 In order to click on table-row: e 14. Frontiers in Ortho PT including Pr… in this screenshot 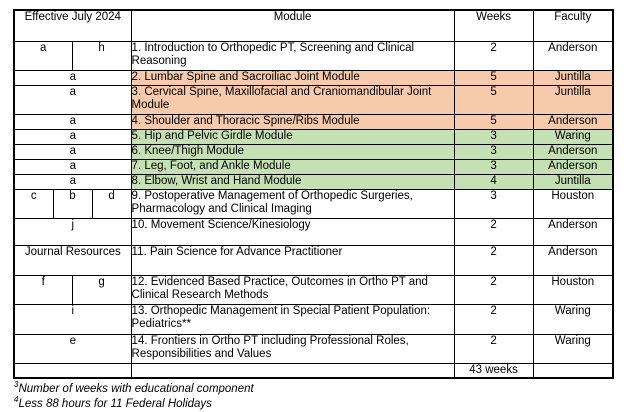, I will do `click(313, 348)`.